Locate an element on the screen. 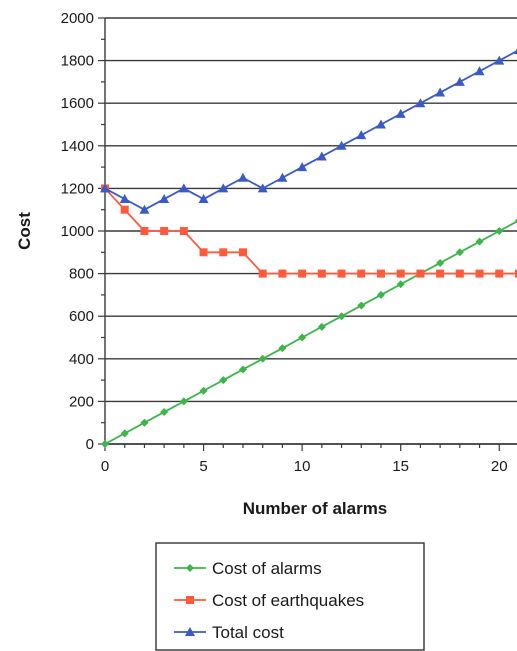  legend-item: Cost of alarms is located at coordinates (248, 568).